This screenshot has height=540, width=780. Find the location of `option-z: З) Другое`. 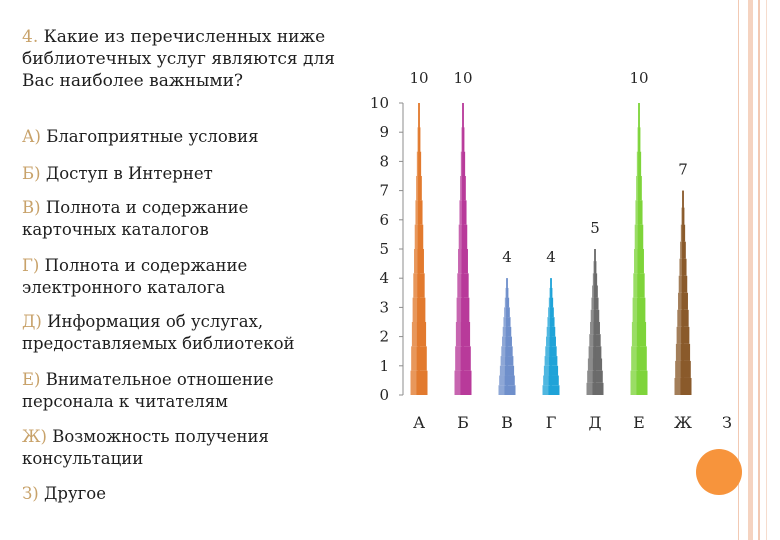

option-z: З) Другое is located at coordinates (64, 493).